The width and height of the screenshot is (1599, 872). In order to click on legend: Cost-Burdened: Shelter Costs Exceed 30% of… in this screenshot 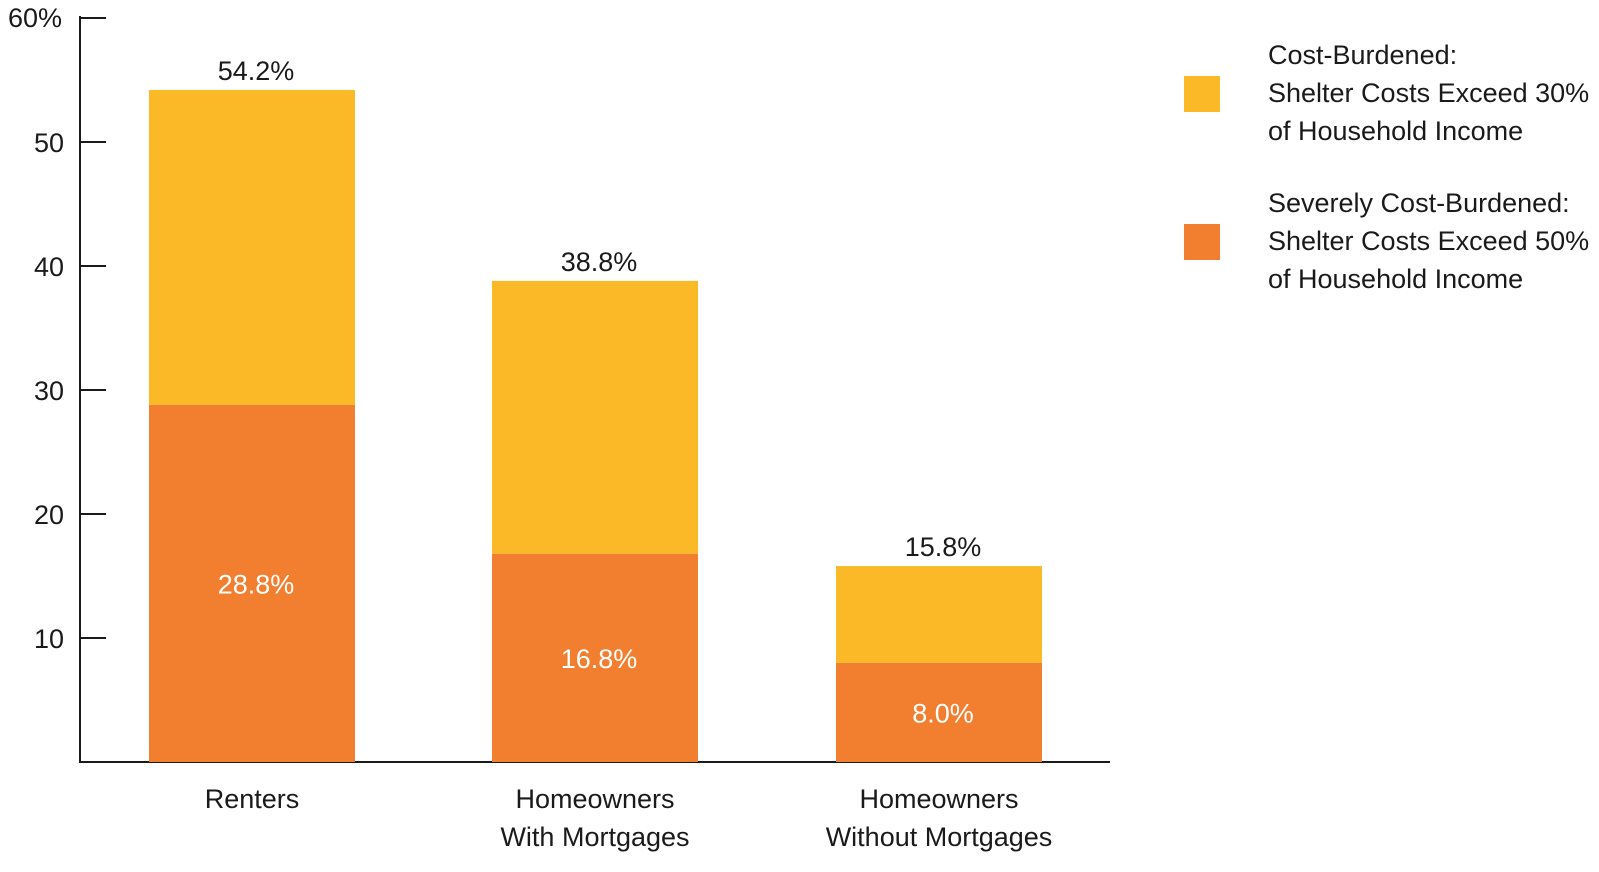, I will do `click(1389, 184)`.